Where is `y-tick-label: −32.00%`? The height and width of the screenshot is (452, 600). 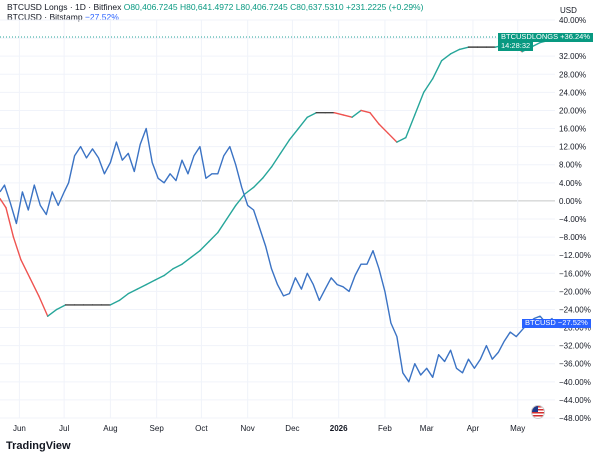
y-tick-label: −32.00% is located at coordinates (575, 346).